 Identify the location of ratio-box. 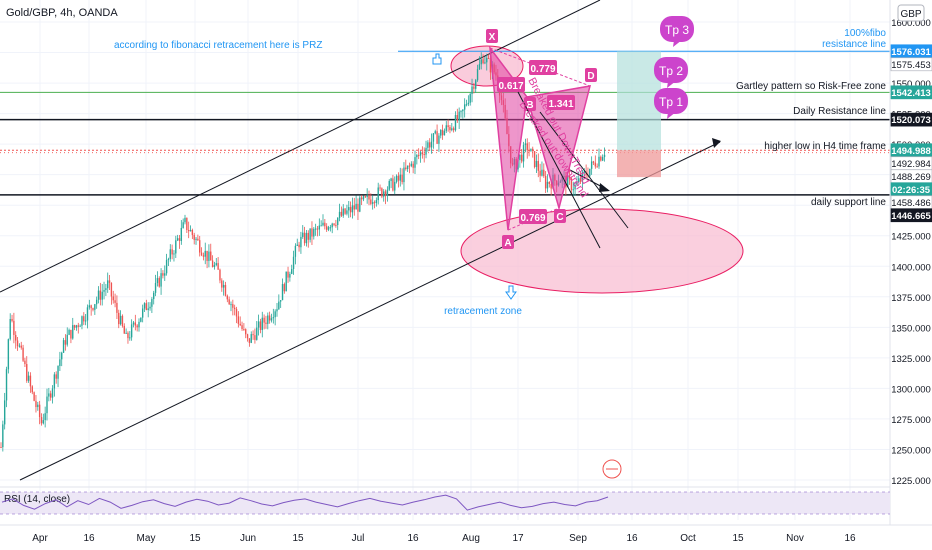
(561, 102).